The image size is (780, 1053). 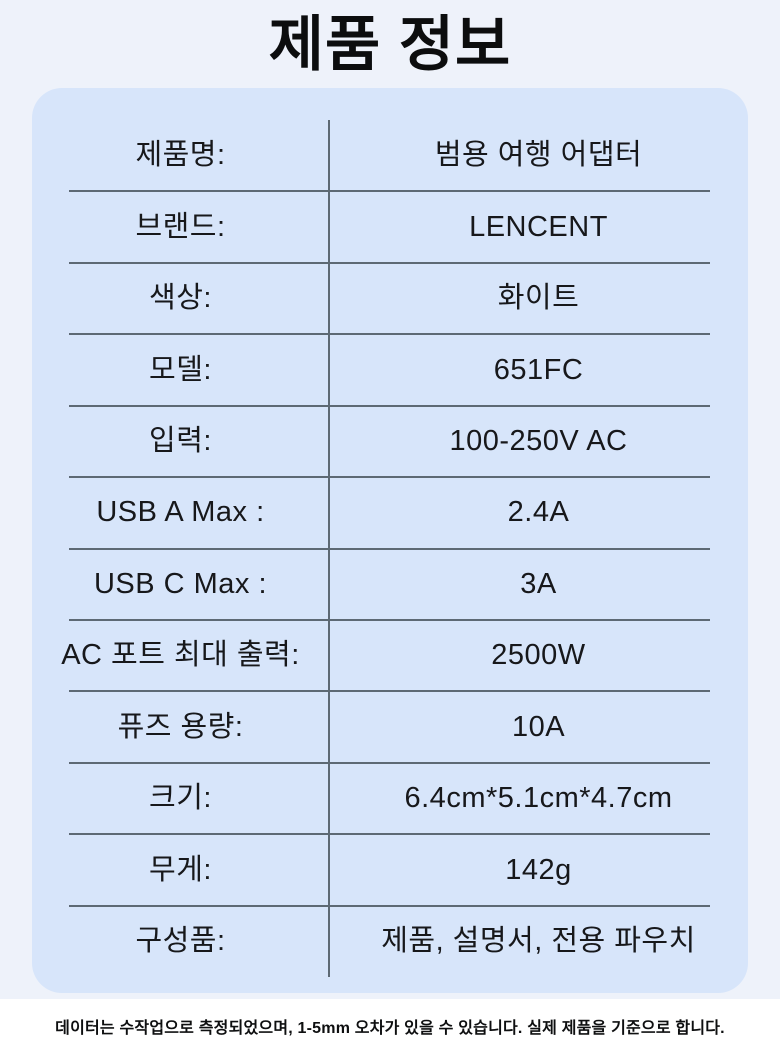 I want to click on spec-value: 142g, so click(x=538, y=869).